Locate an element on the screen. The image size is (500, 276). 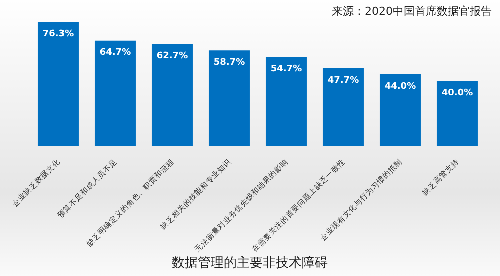
data-label: 44.0% is located at coordinates (400, 87).